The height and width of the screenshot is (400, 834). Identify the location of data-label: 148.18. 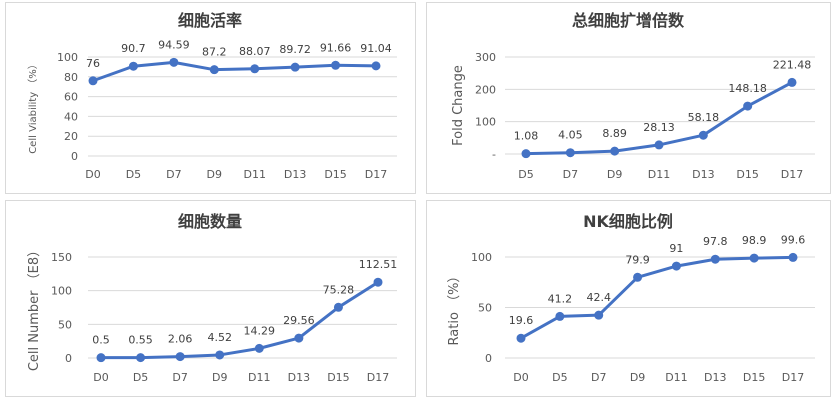
(747, 88).